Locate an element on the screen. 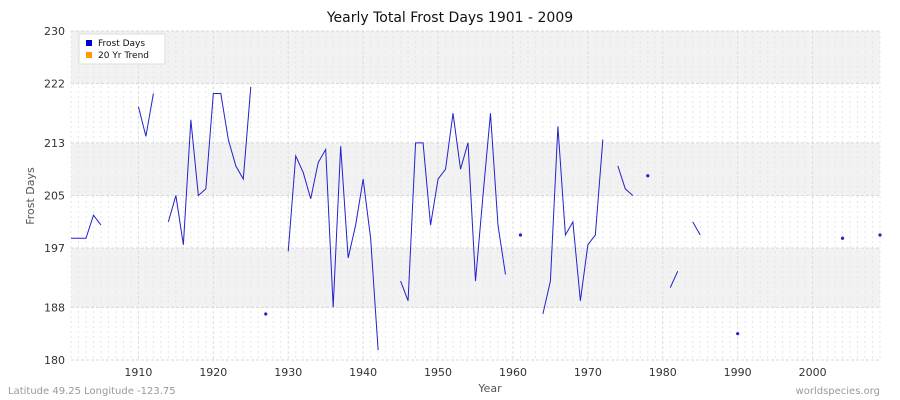 This screenshot has width=900, height=400. y-tick-label: 222 is located at coordinates (54, 84).